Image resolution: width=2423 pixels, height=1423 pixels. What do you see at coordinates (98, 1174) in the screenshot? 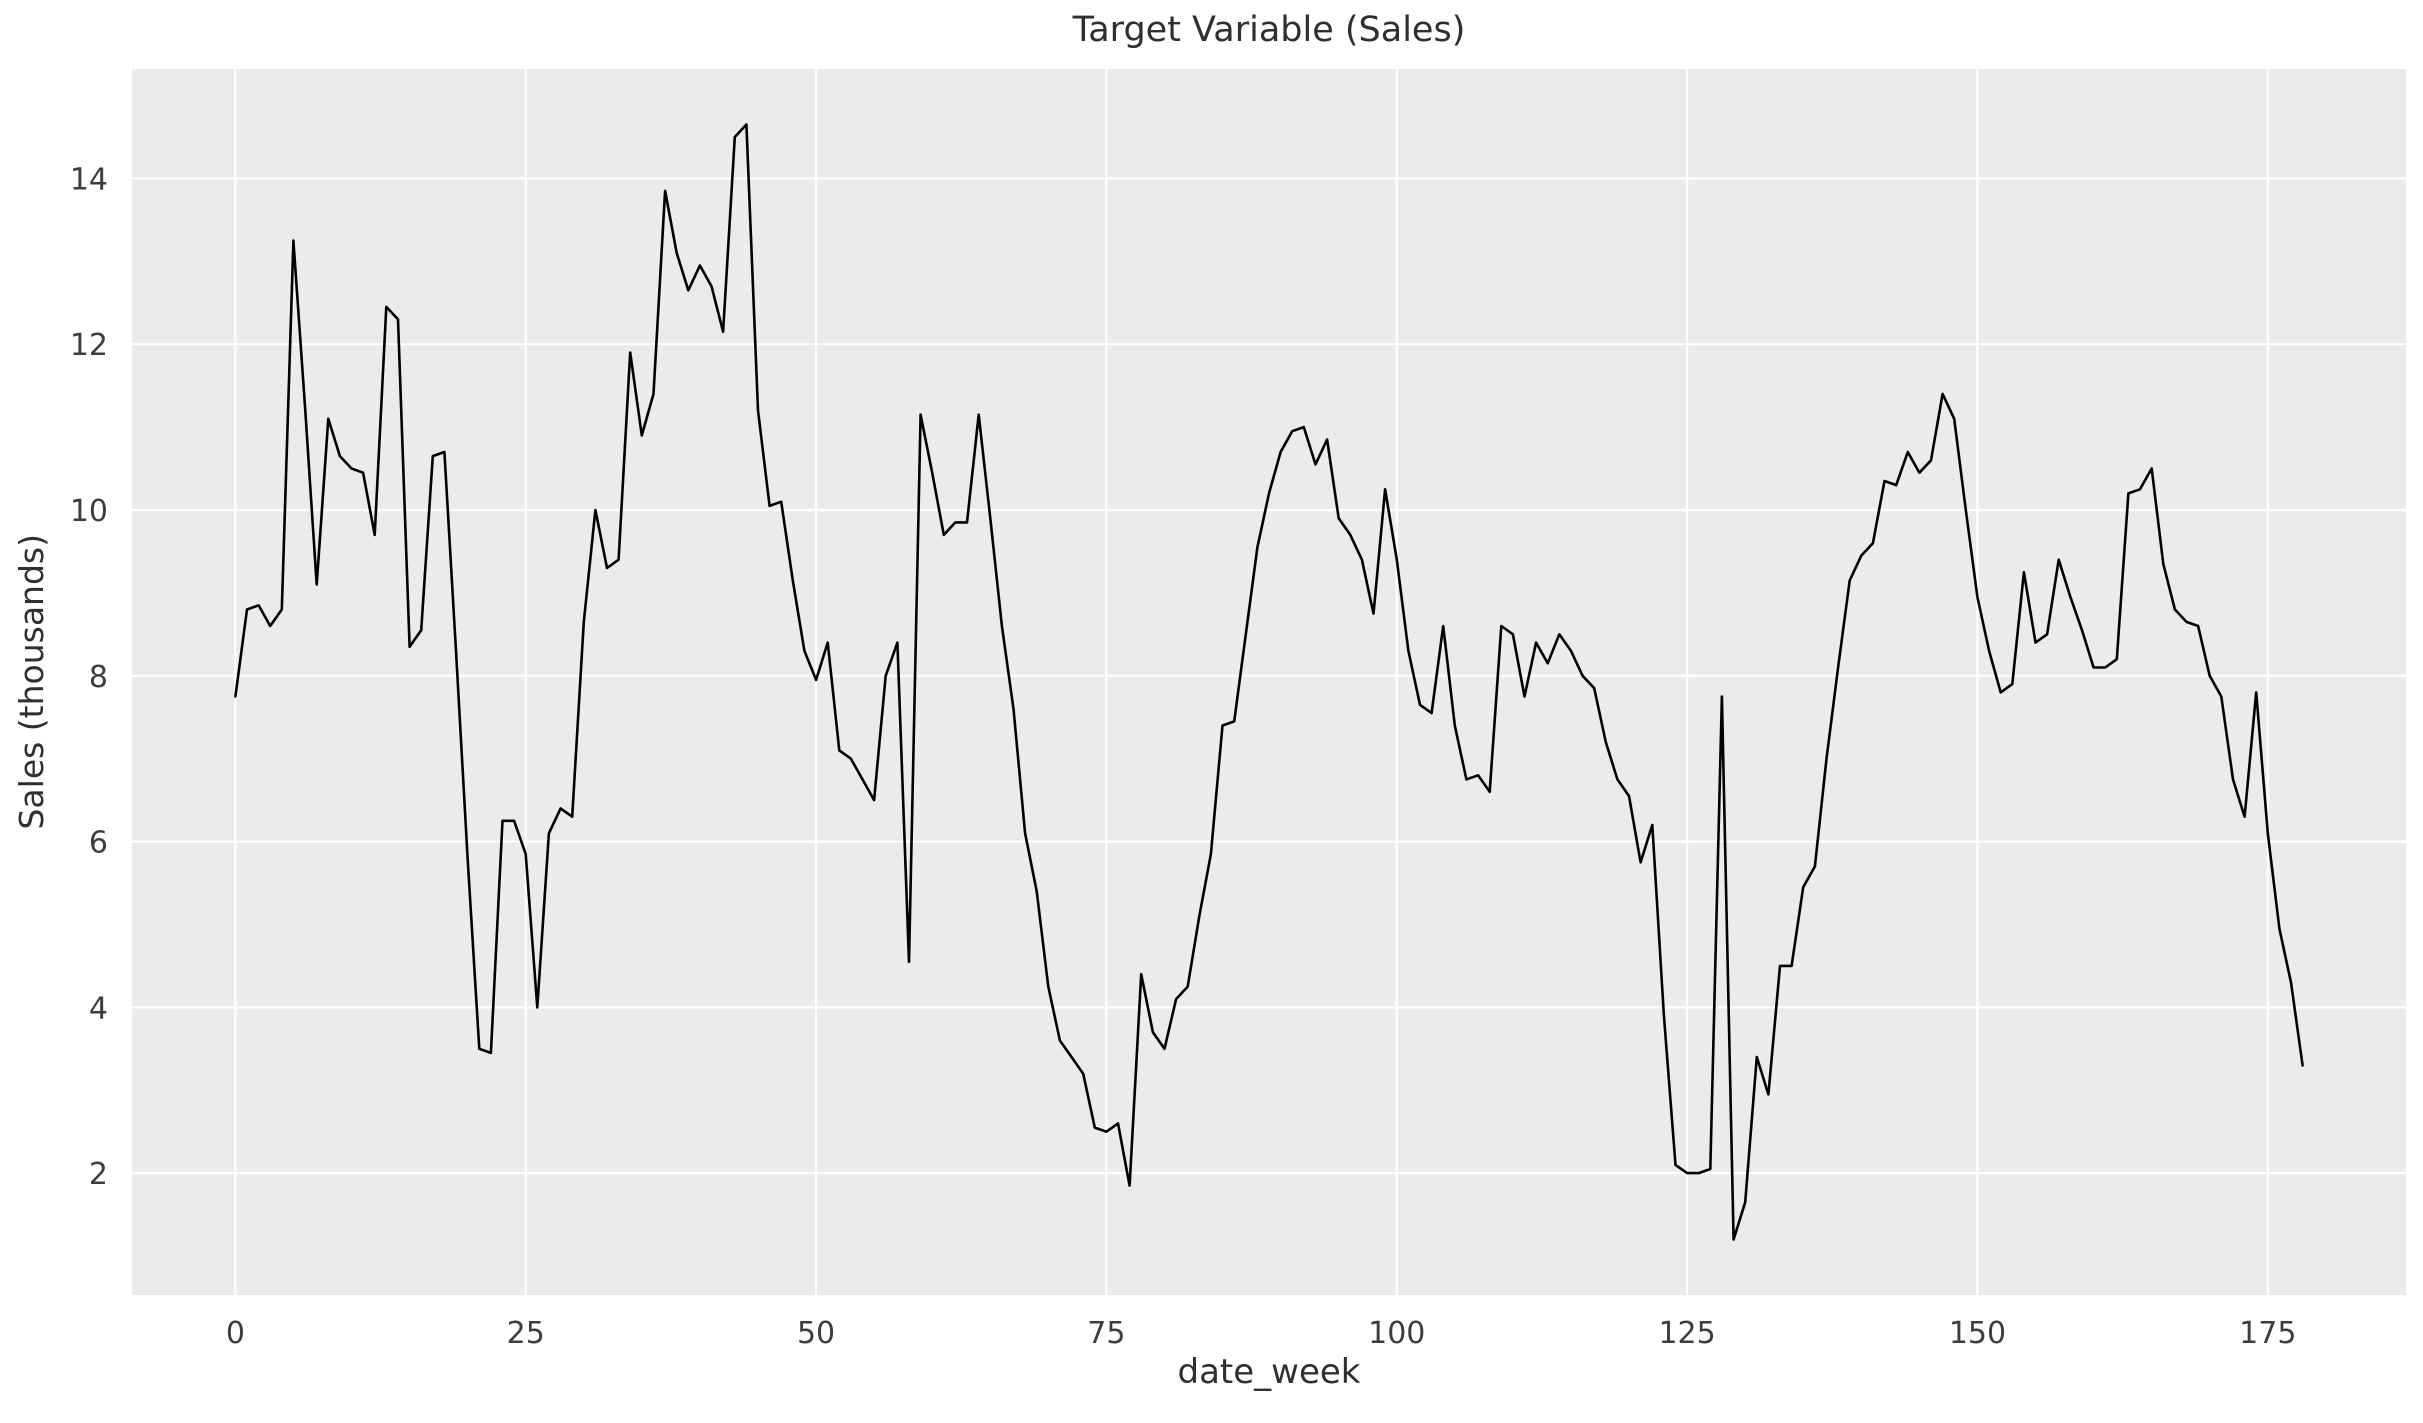
I see `y-tick-label: 2` at bounding box center [98, 1174].